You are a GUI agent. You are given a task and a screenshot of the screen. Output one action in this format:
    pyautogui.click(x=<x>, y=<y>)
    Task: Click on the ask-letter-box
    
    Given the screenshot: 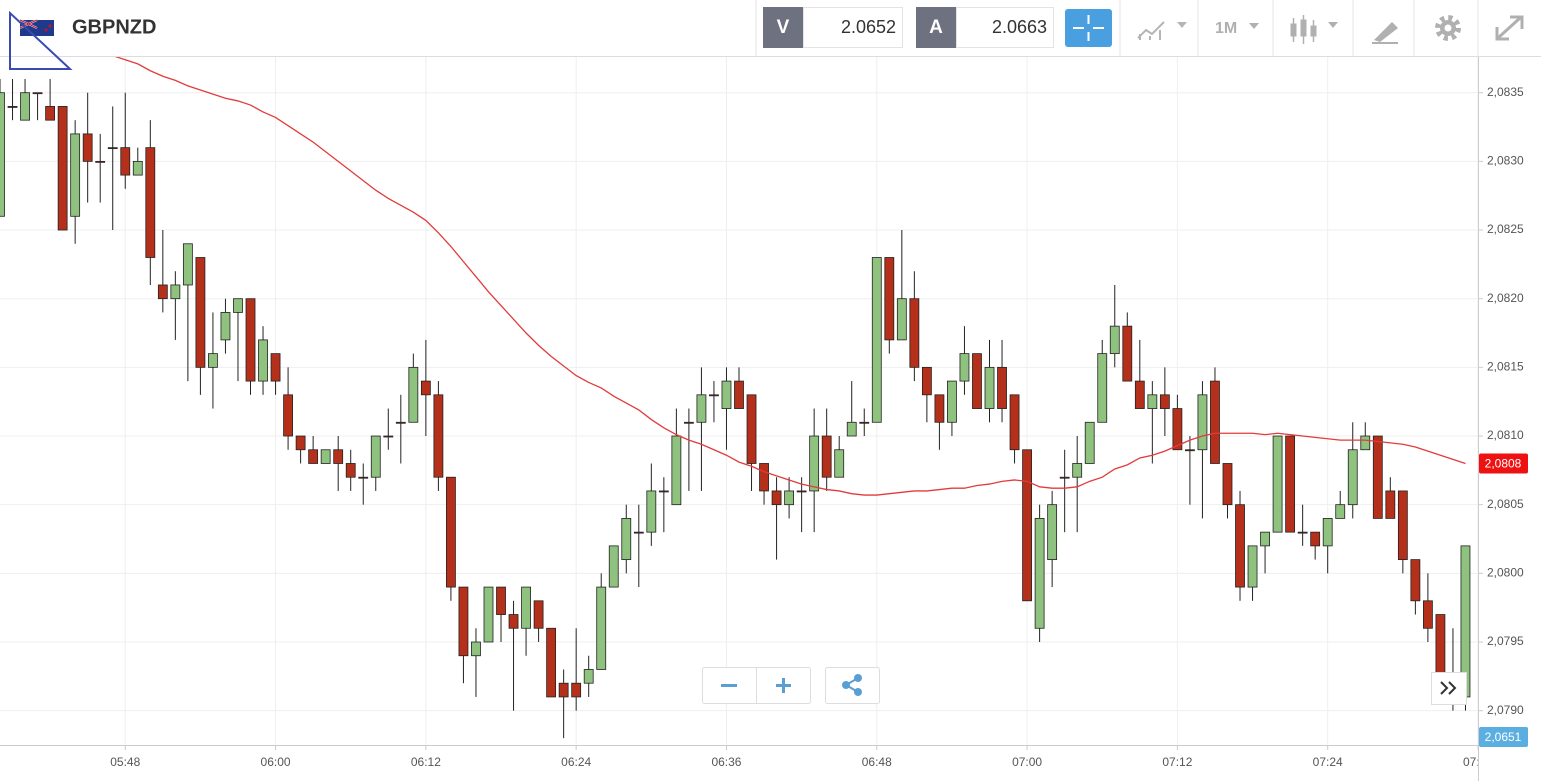 What is the action you would take?
    pyautogui.click(x=936, y=27)
    